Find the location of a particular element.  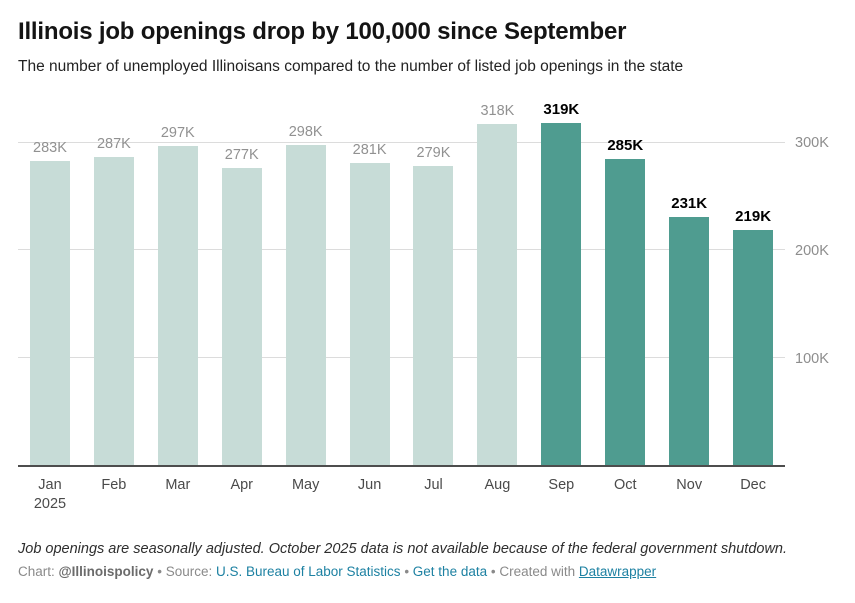

bar-column-feb: 287K is located at coordinates (114, 282).